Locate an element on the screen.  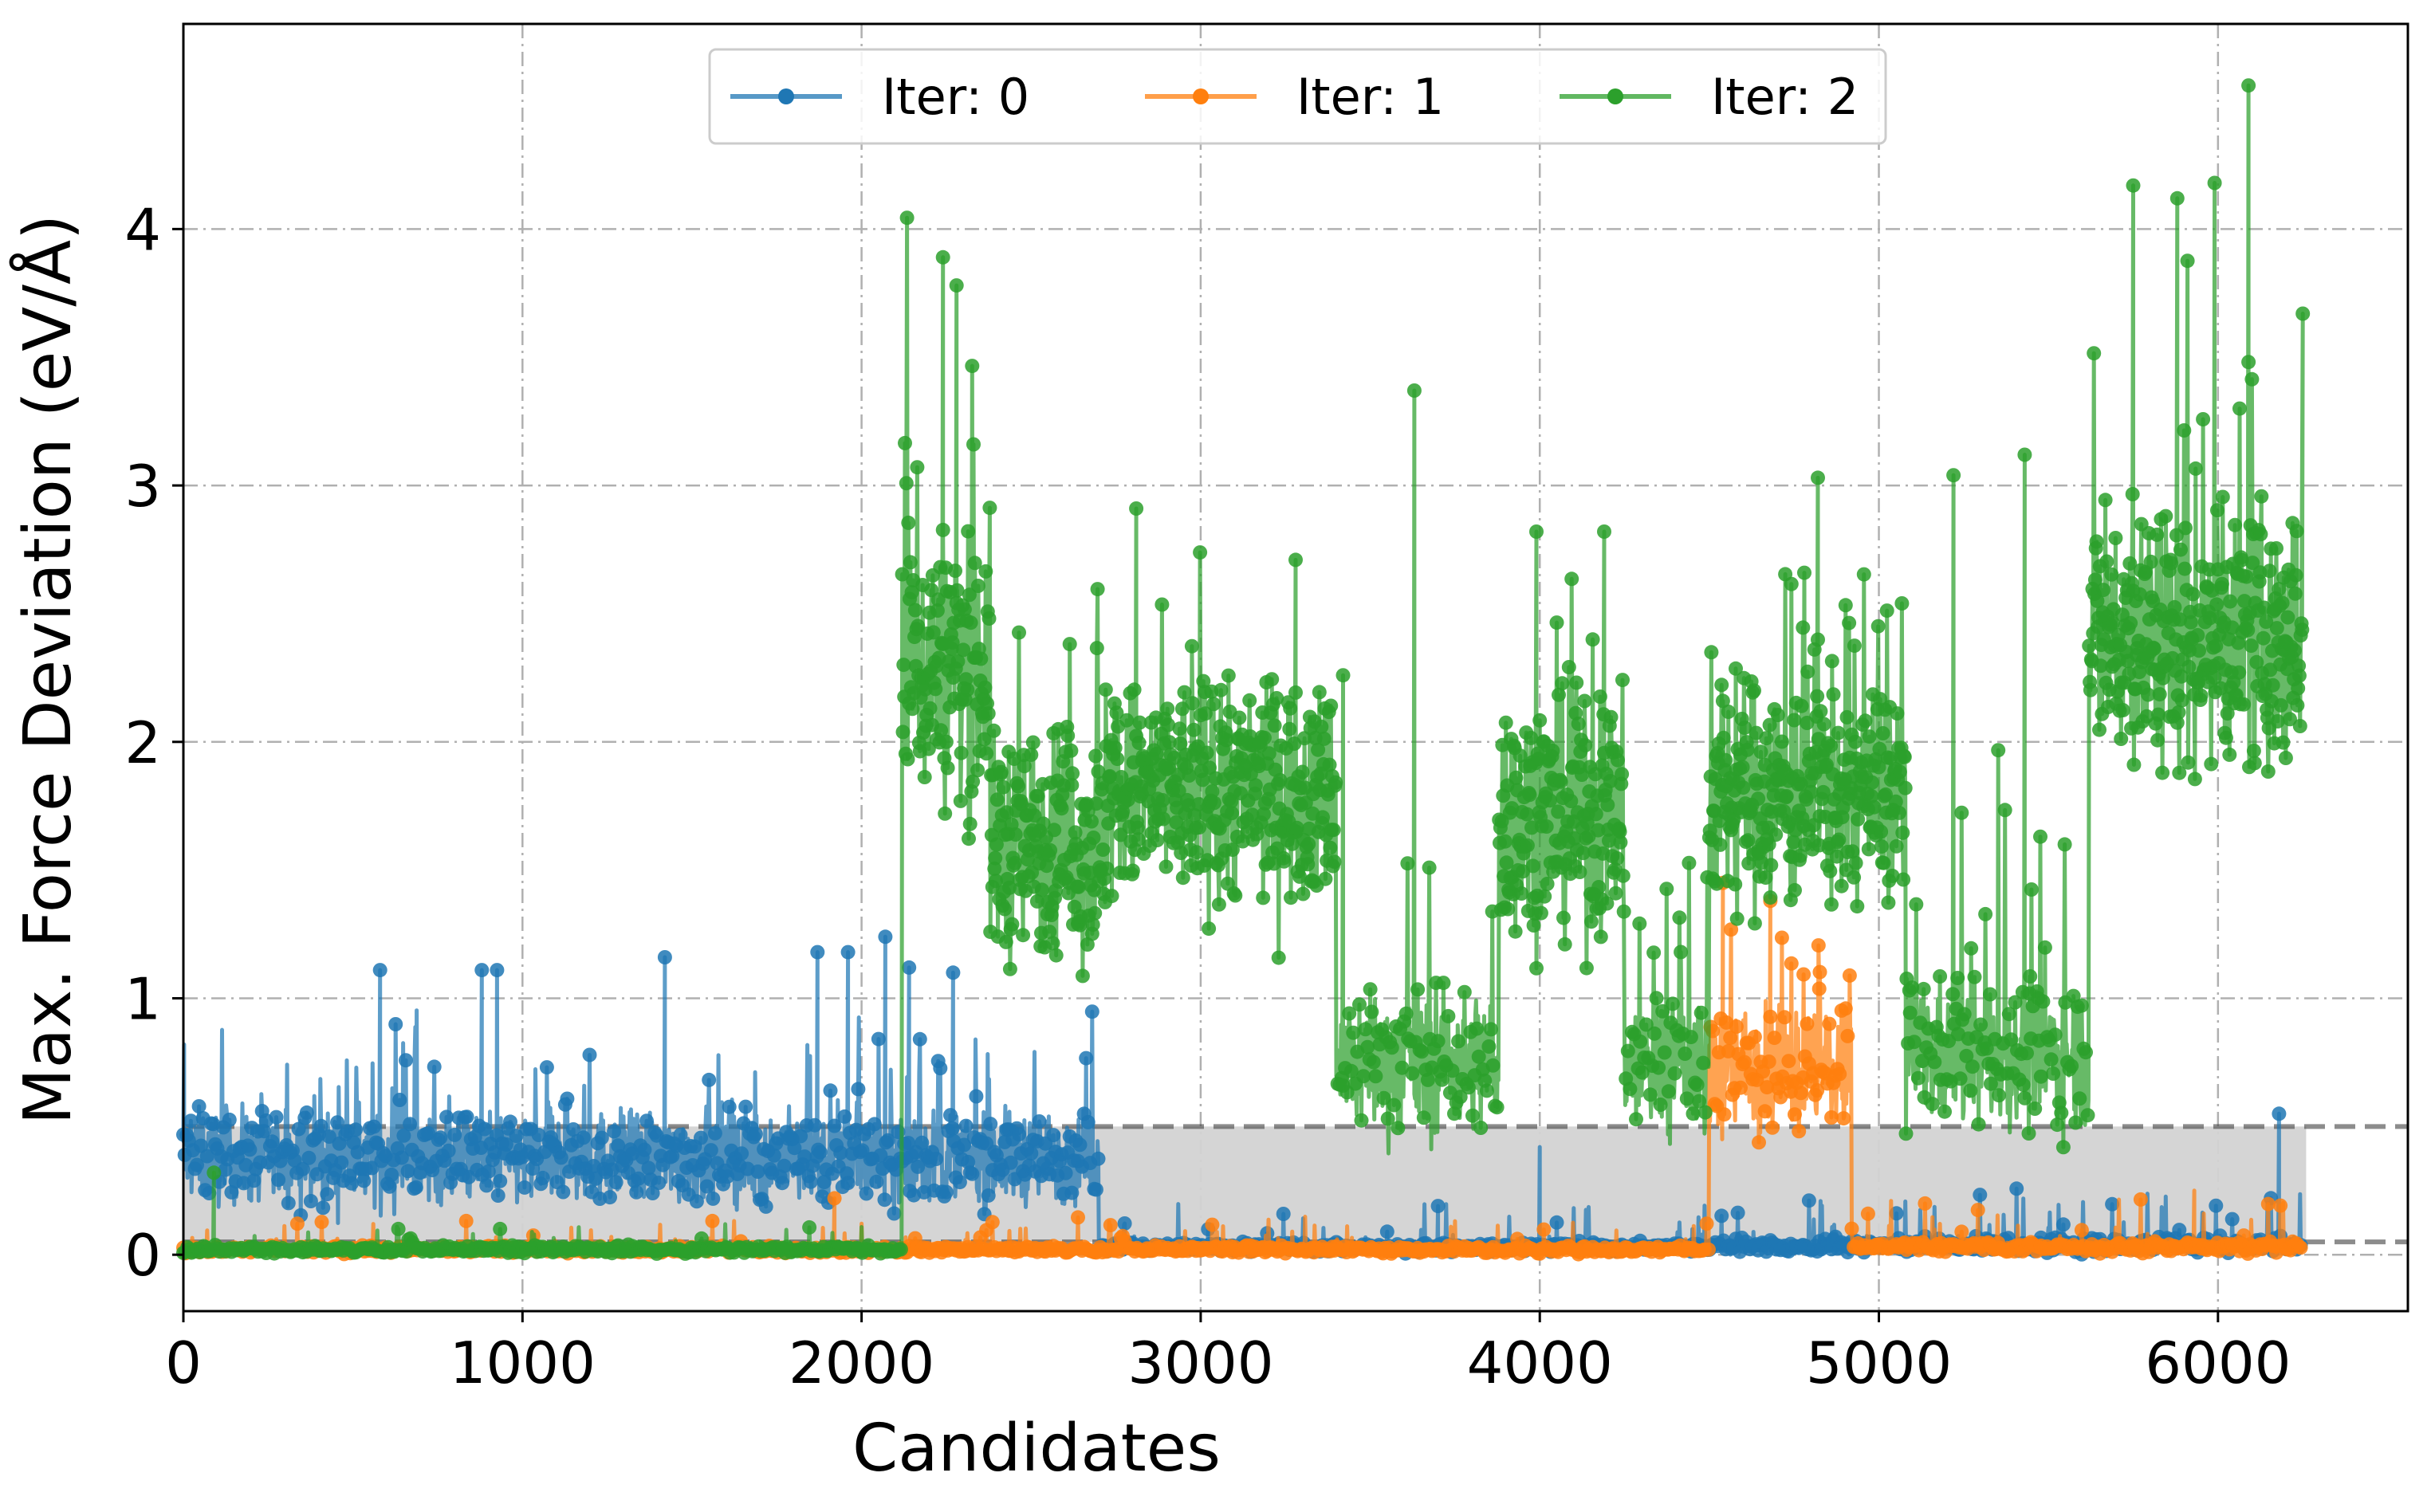
legend-box is located at coordinates (1297, 96).